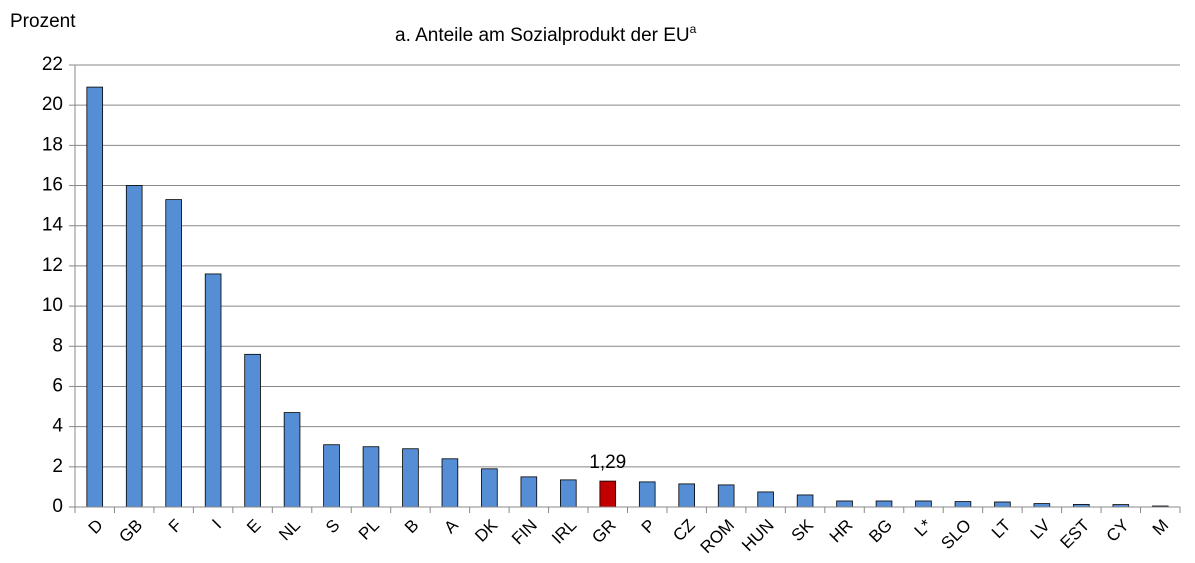  What do you see at coordinates (955, 534) in the screenshot?
I see `x-tick-label: SLO` at bounding box center [955, 534].